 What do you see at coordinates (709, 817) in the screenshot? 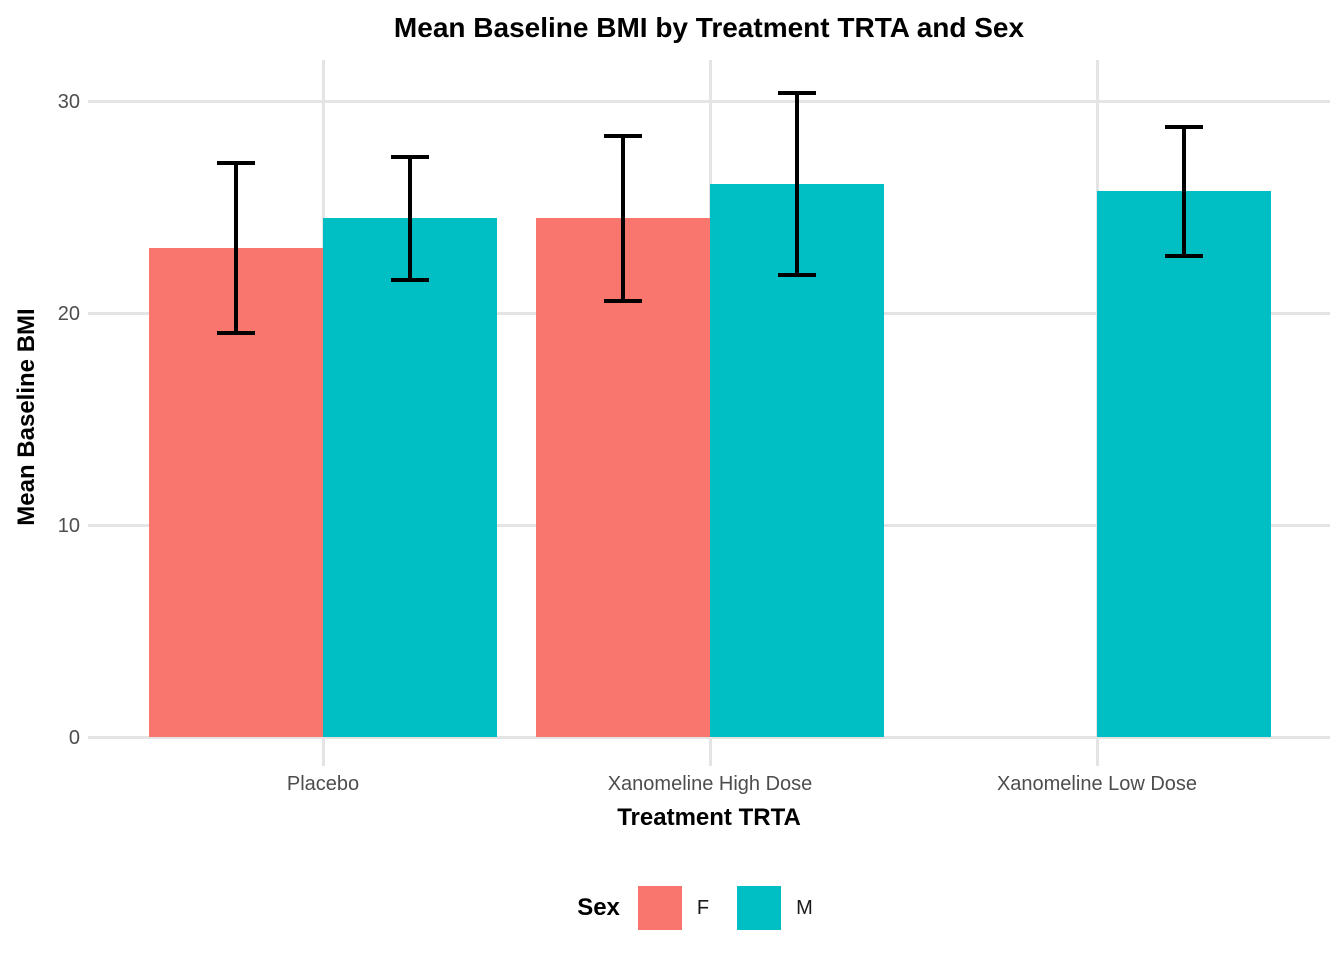
I see `x-axis-title: Treatment TRTA` at bounding box center [709, 817].